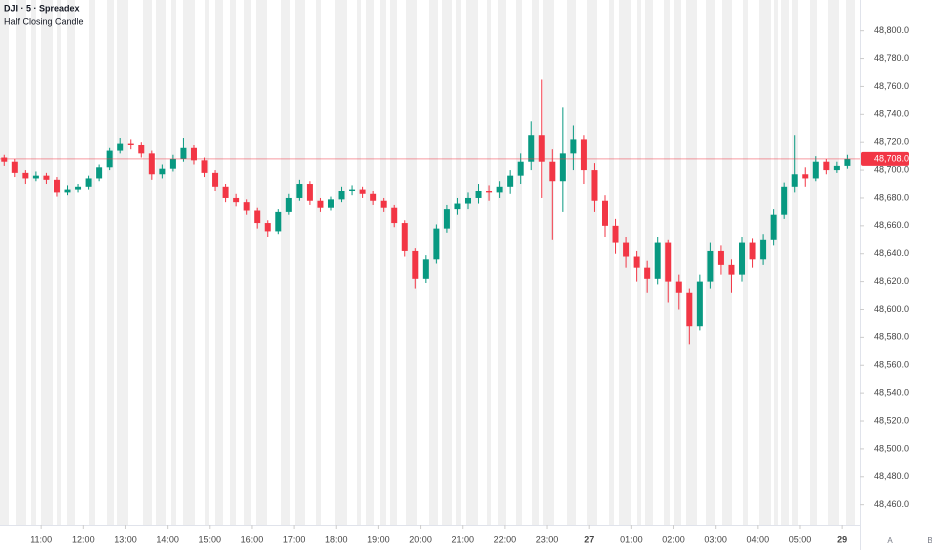 This screenshot has width=932, height=550. What do you see at coordinates (891, 309) in the screenshot?
I see `y-tick-label: 48,600.0` at bounding box center [891, 309].